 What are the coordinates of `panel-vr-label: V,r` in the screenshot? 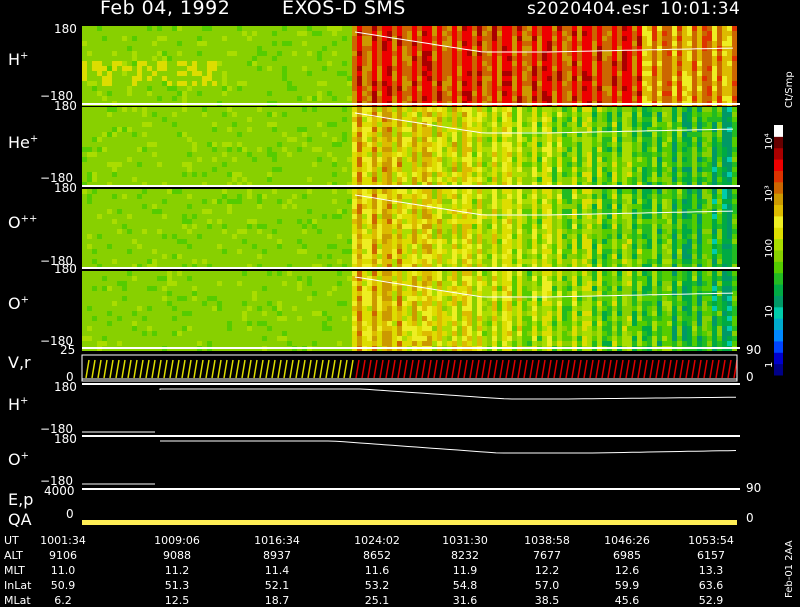 It's located at (19, 362).